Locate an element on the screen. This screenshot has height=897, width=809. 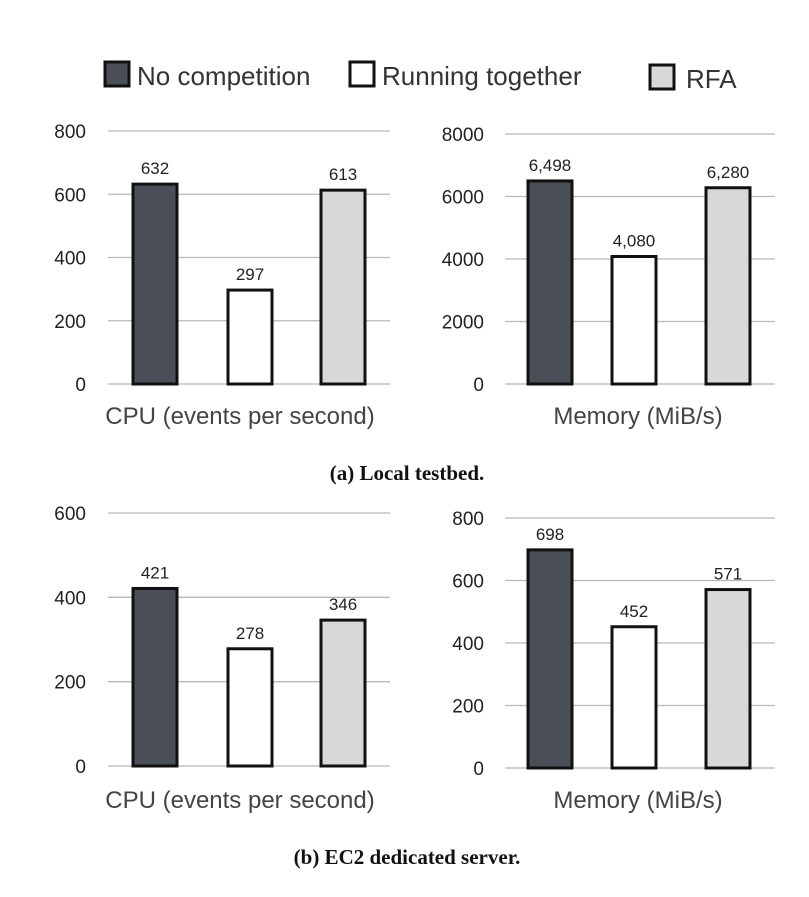
data-label-rfa: 6,280 is located at coordinates (728, 172).